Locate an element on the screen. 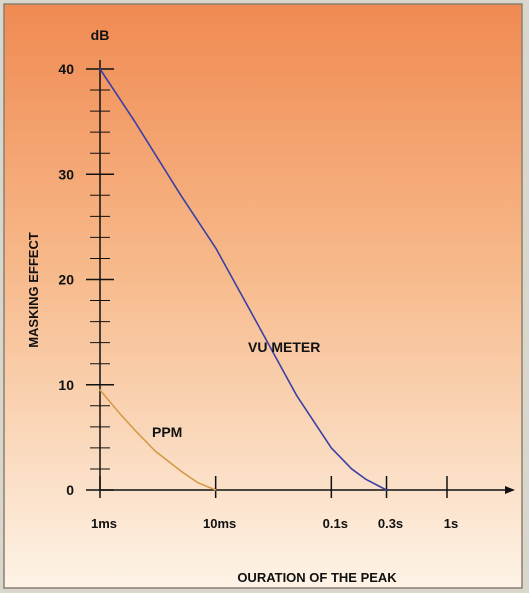  y-tick-label: 20 is located at coordinates (66, 280).